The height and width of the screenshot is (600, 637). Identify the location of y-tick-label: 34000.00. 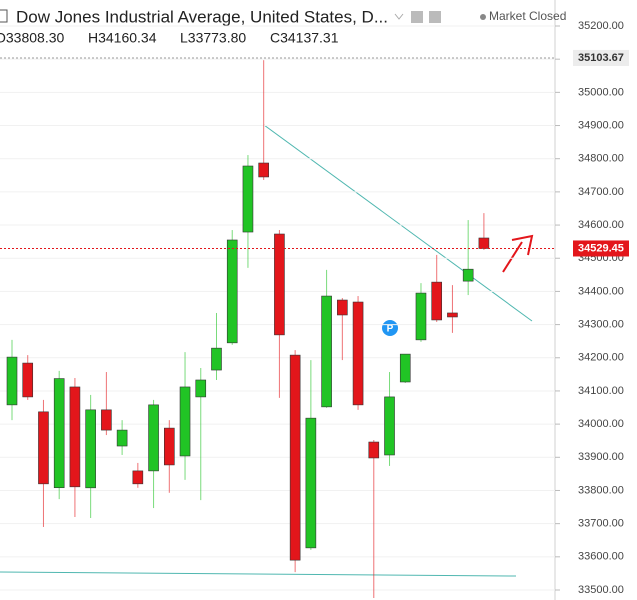
(601, 424).